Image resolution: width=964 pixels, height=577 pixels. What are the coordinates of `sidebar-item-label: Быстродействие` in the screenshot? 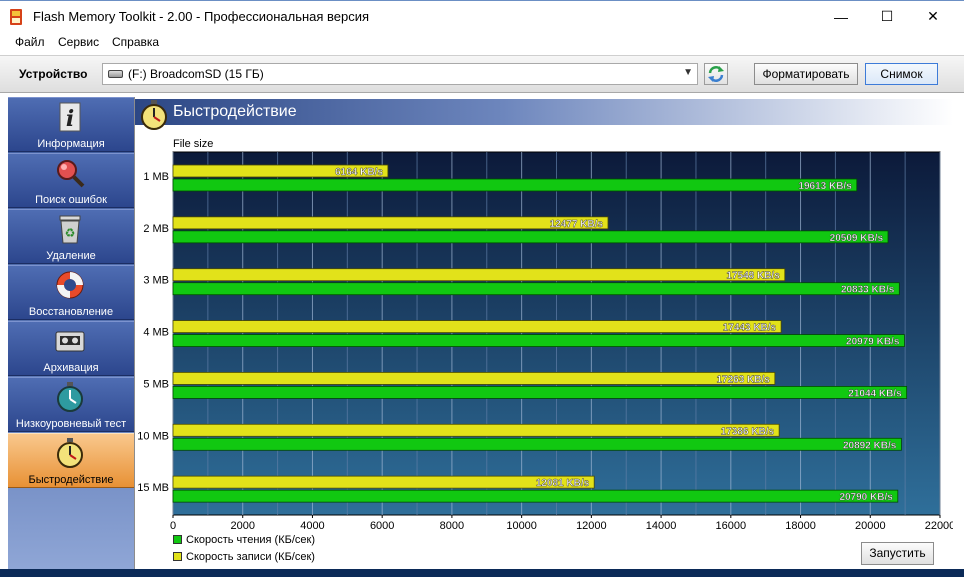 It's located at (71, 480).